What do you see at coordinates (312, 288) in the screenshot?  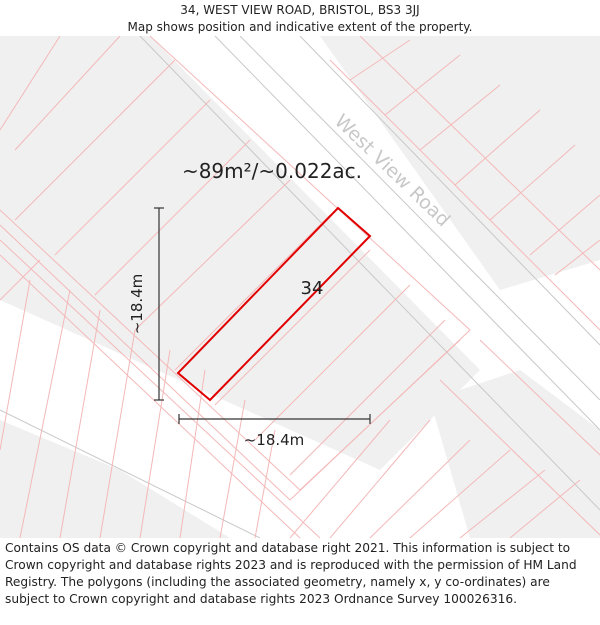 I see `plot-number: 34` at bounding box center [312, 288].